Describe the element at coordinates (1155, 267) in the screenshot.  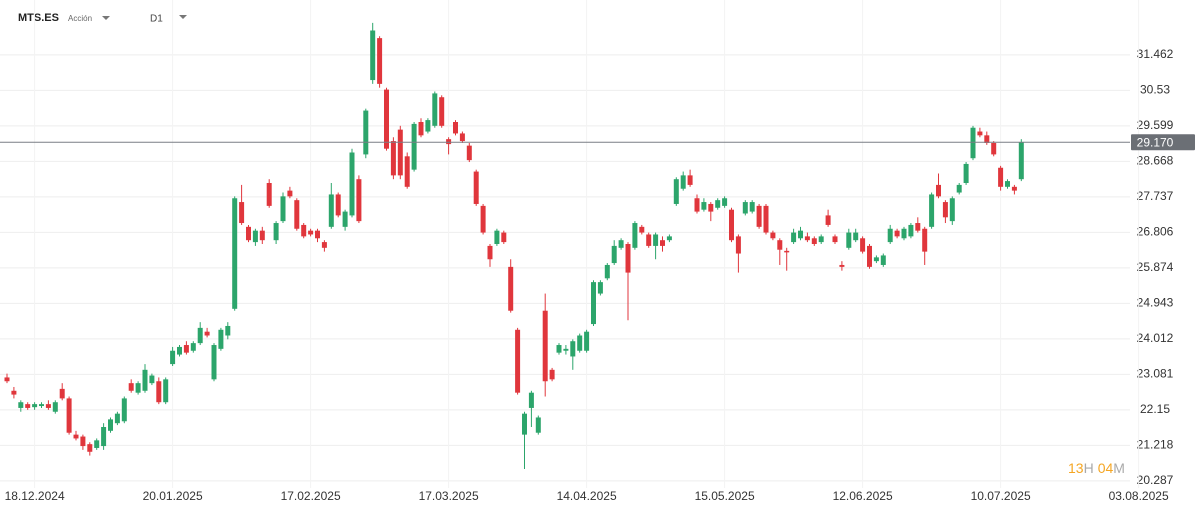
I see `y-tick-label: 25.874` at that location.